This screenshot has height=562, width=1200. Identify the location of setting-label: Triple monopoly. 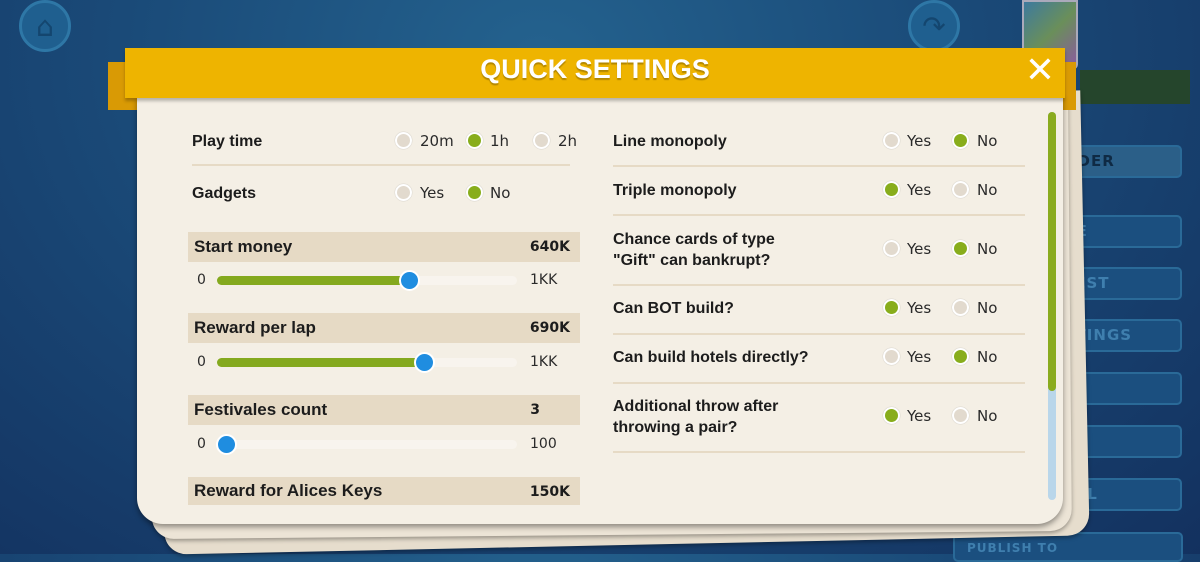
(675, 190).